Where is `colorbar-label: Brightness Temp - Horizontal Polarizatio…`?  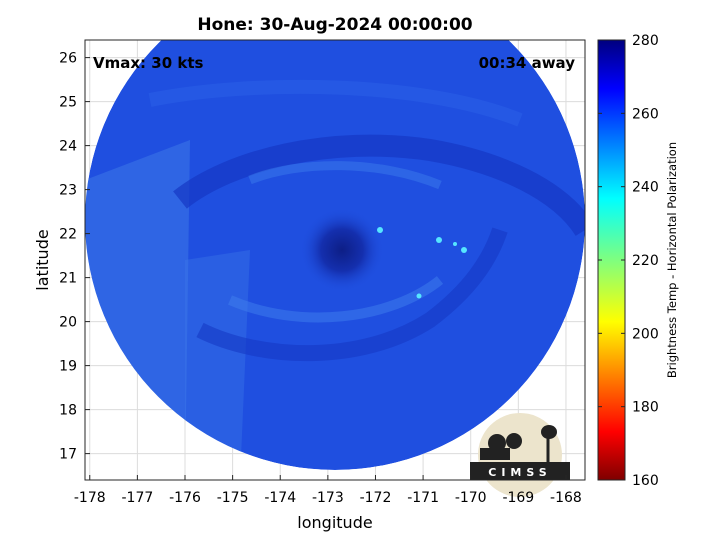
colorbar-label: Brightness Temp - Horizontal Polarizatio… is located at coordinates (672, 260).